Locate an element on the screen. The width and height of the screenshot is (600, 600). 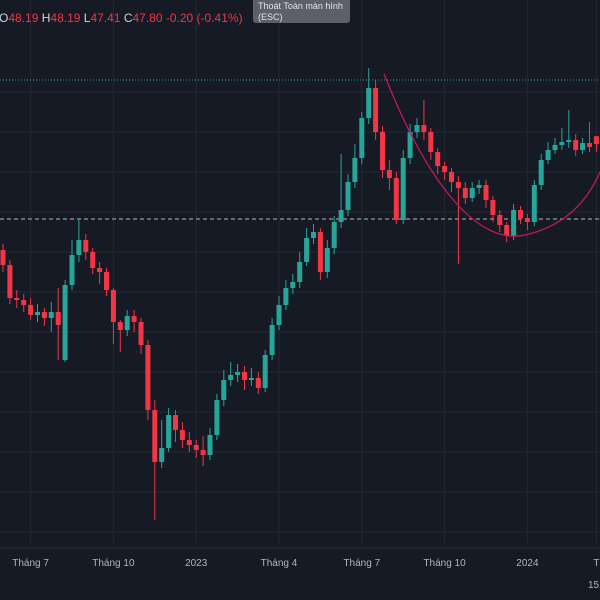
ohlc-value: 48.19 is located at coordinates (65, 18).